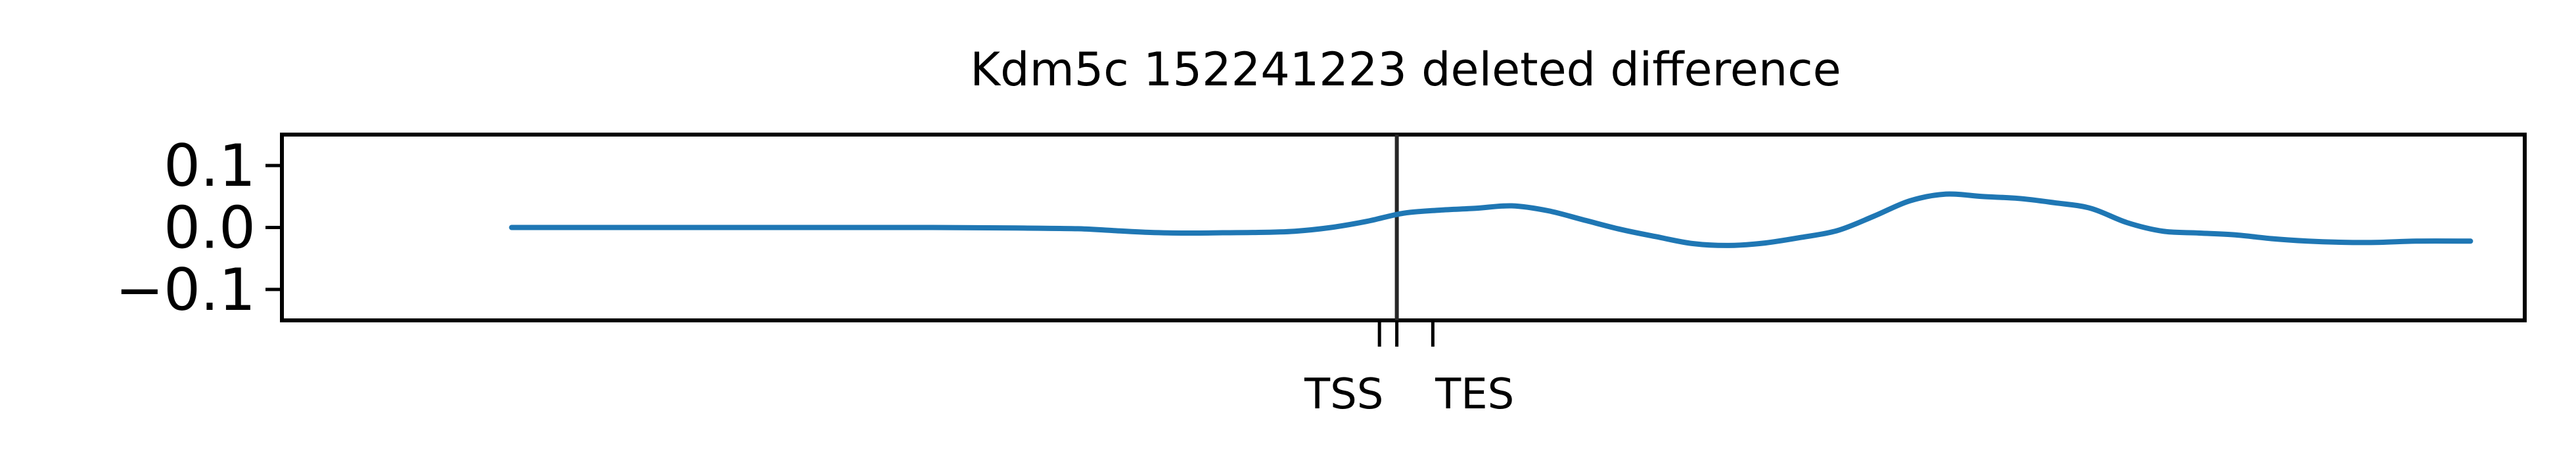 The height and width of the screenshot is (474, 2576). What do you see at coordinates (210, 166) in the screenshot?
I see `y-tick-label: 0.1` at bounding box center [210, 166].